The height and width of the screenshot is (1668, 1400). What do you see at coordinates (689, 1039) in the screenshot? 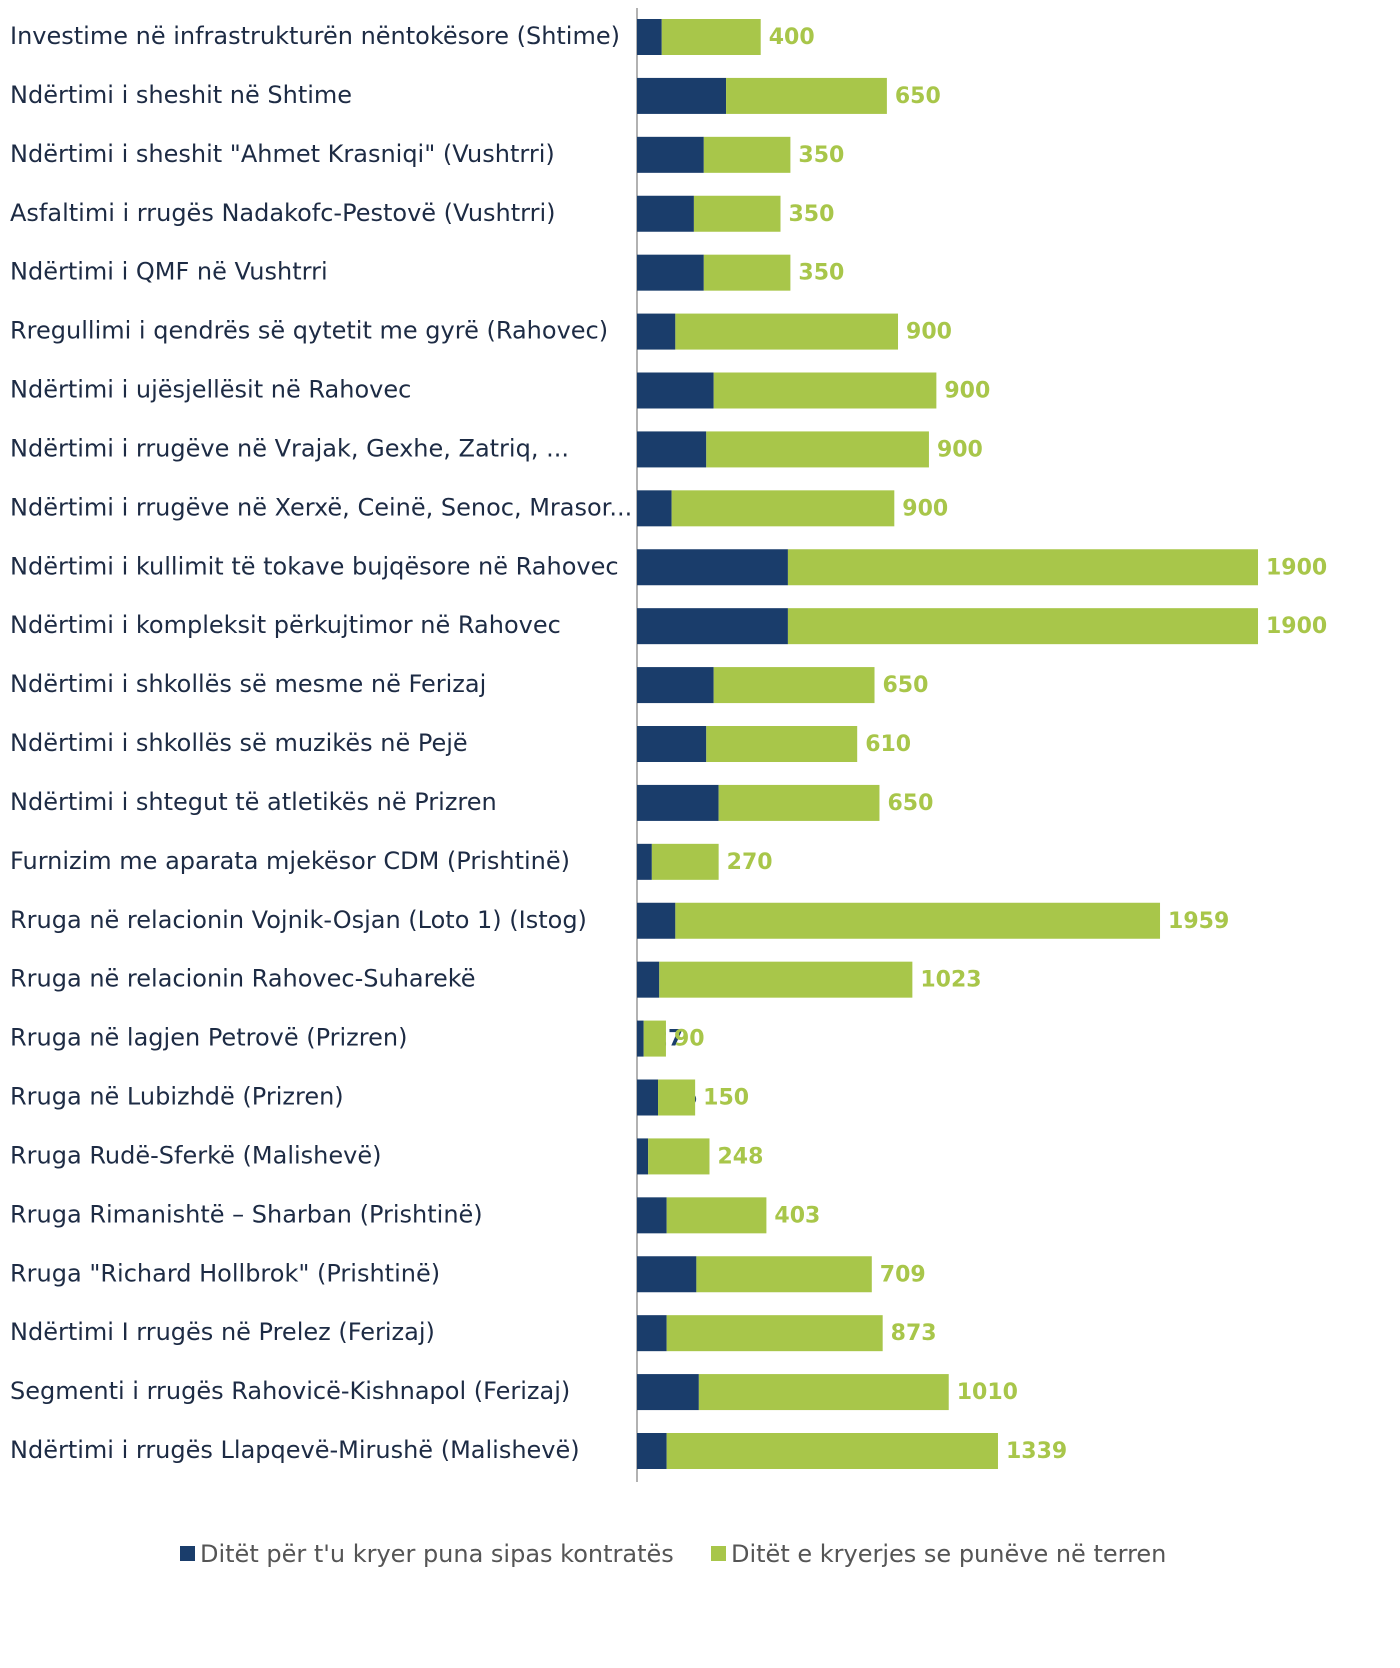
I see `value-label: 90` at bounding box center [689, 1039].